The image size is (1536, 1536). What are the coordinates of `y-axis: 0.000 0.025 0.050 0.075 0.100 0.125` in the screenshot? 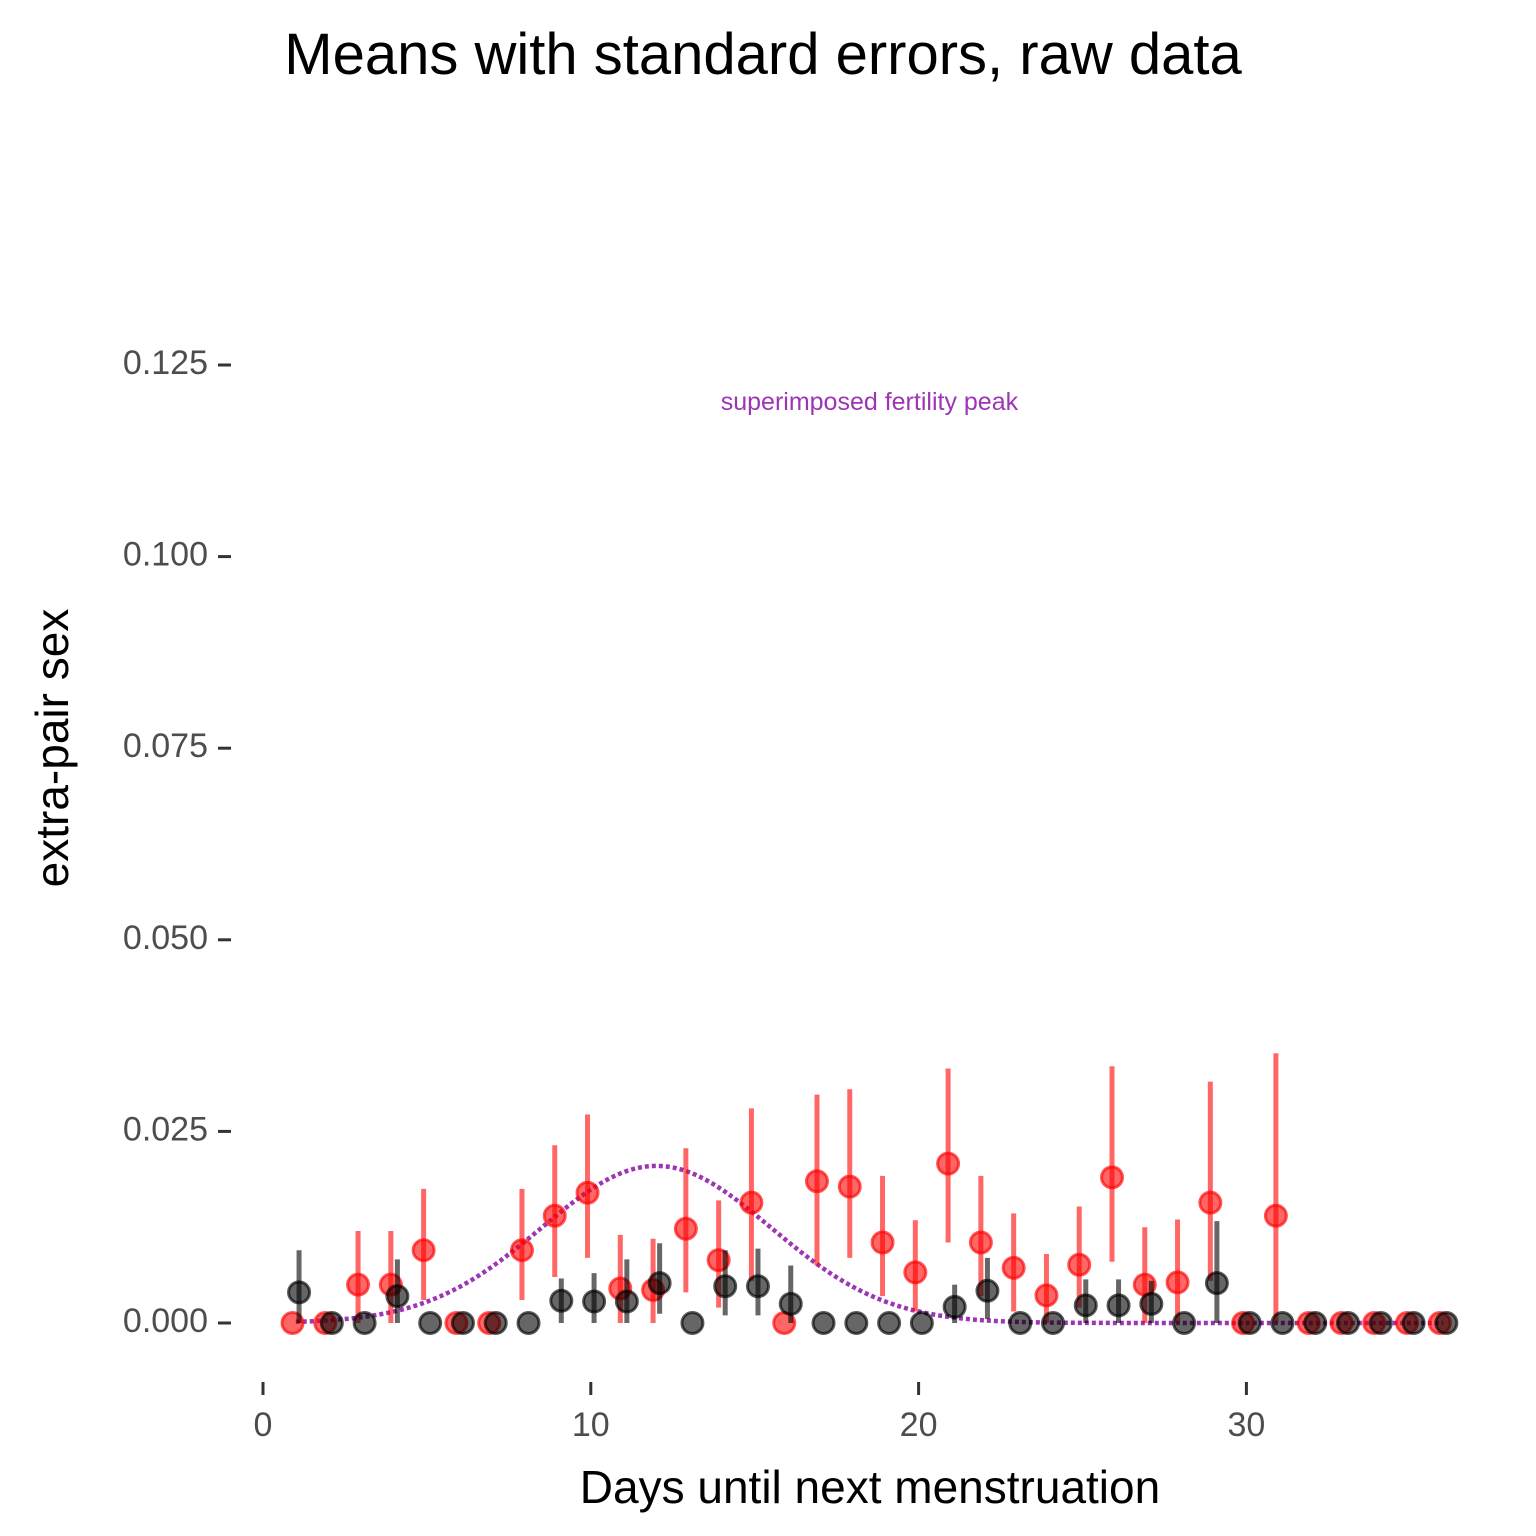 It's located at (177, 842).